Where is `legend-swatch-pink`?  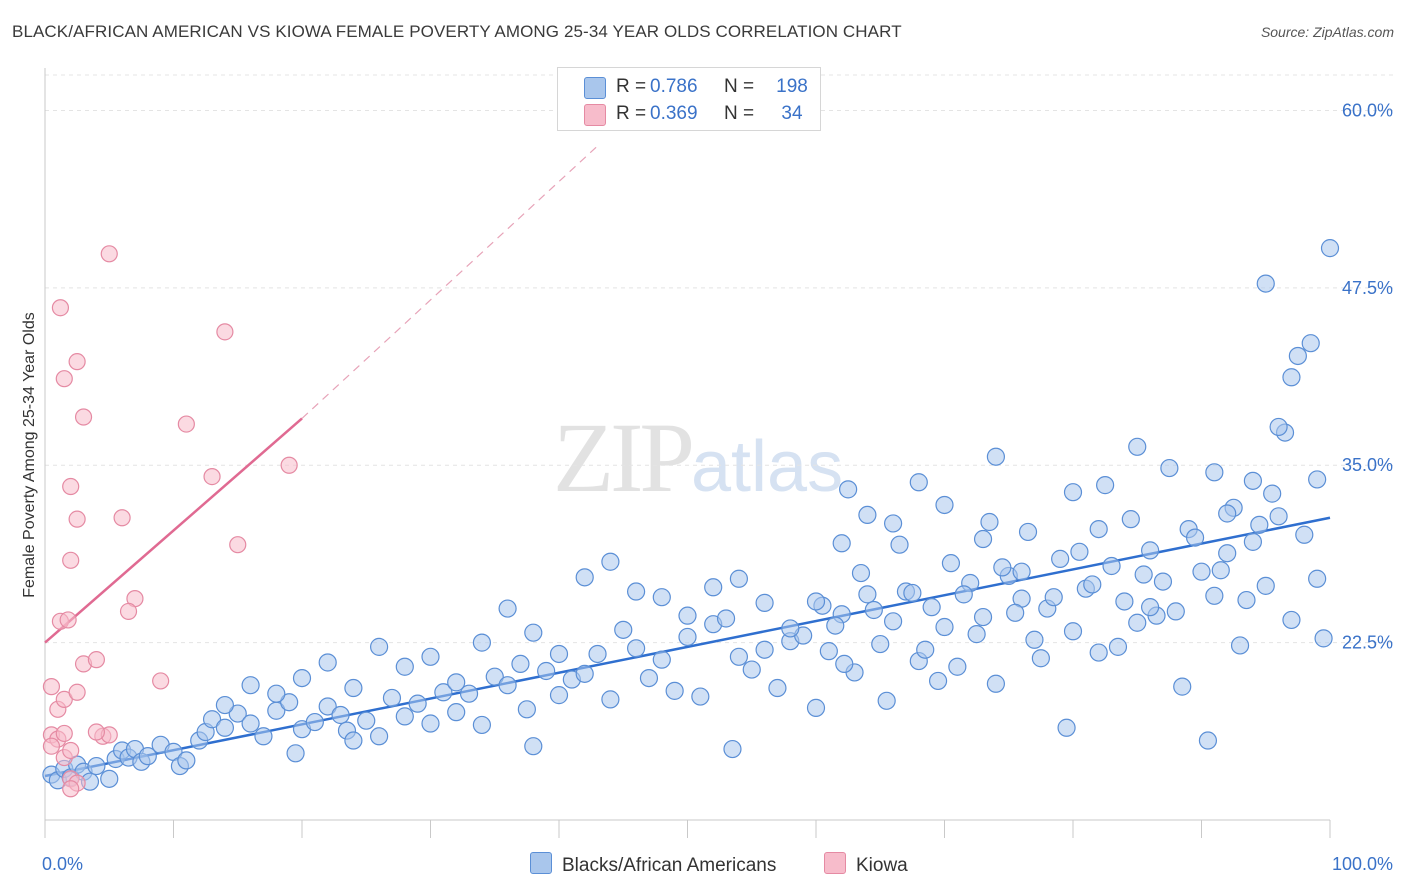 legend-swatch-pink is located at coordinates (595, 115).